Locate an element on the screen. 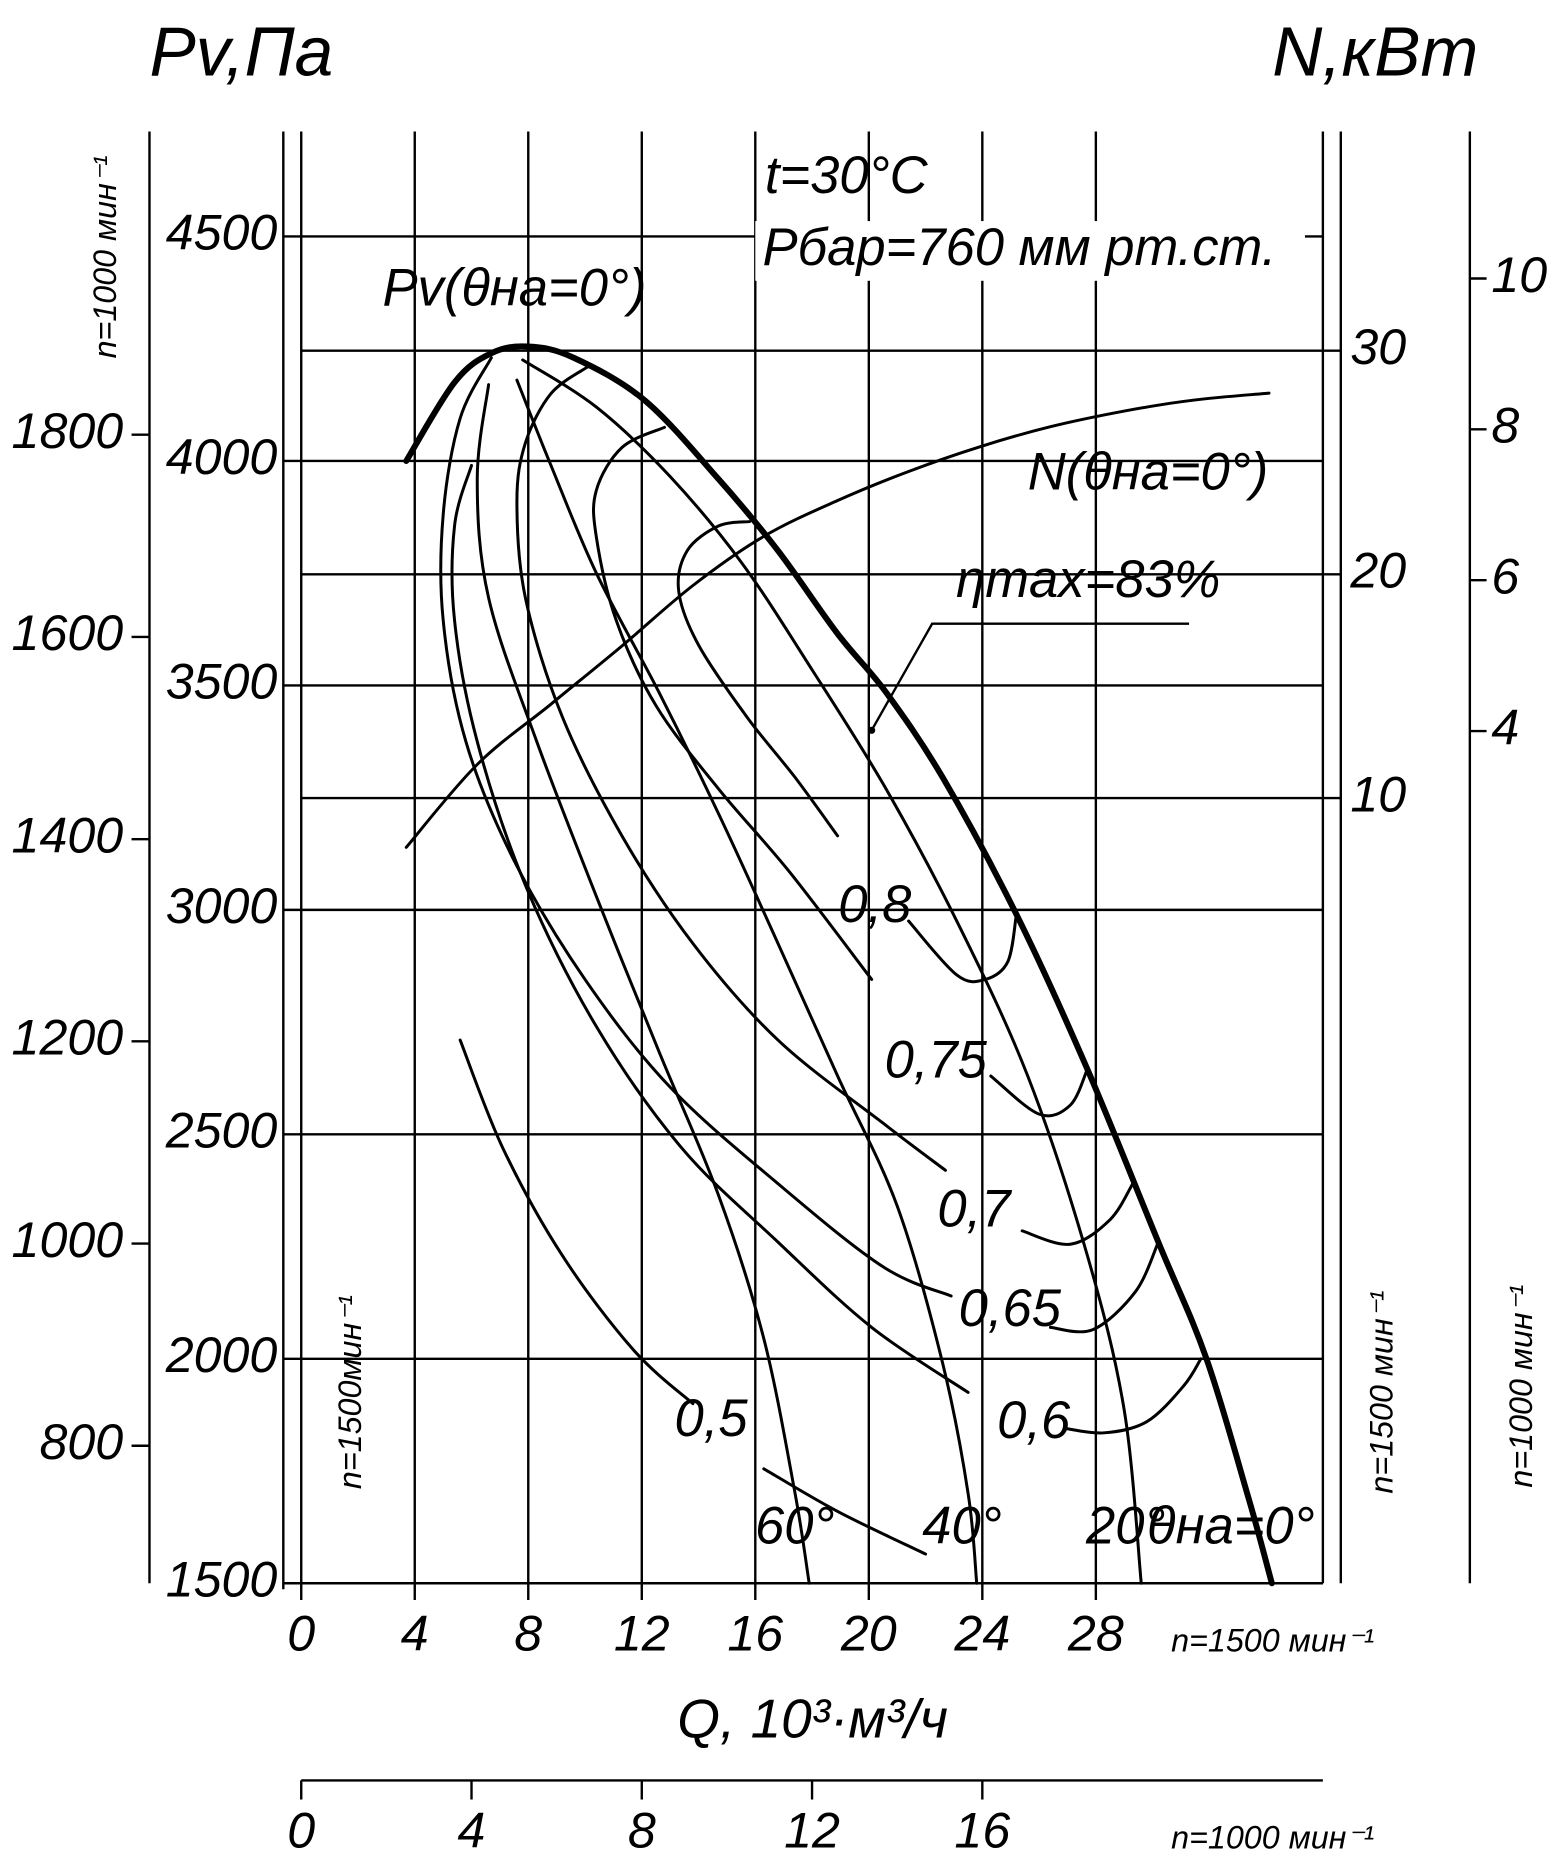 Image resolution: width=1556 pixels, height=1876 pixels. y-tick-label: 2000 is located at coordinates (221, 1355).